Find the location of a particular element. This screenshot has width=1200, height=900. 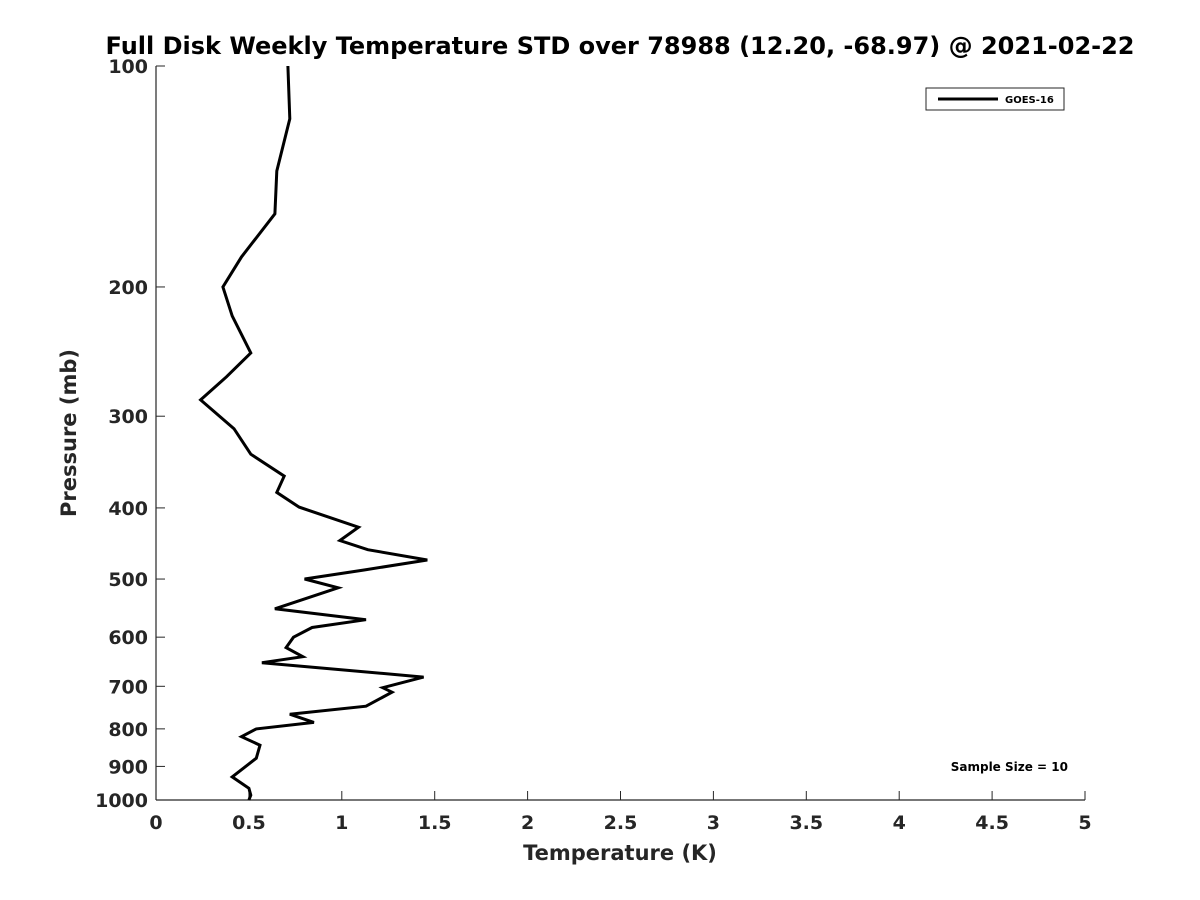

y-tick-label: 500 is located at coordinates (128, 580).